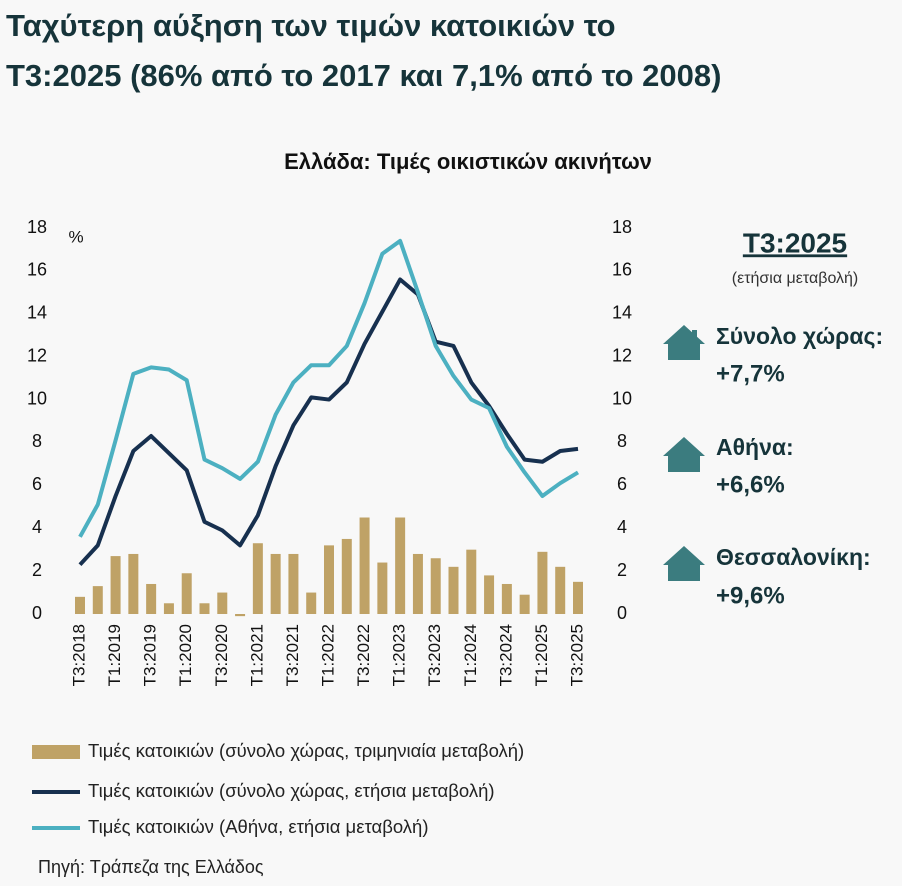  What do you see at coordinates (256, 655) in the screenshot?
I see `x-tick-label: Τ1:2021` at bounding box center [256, 655].